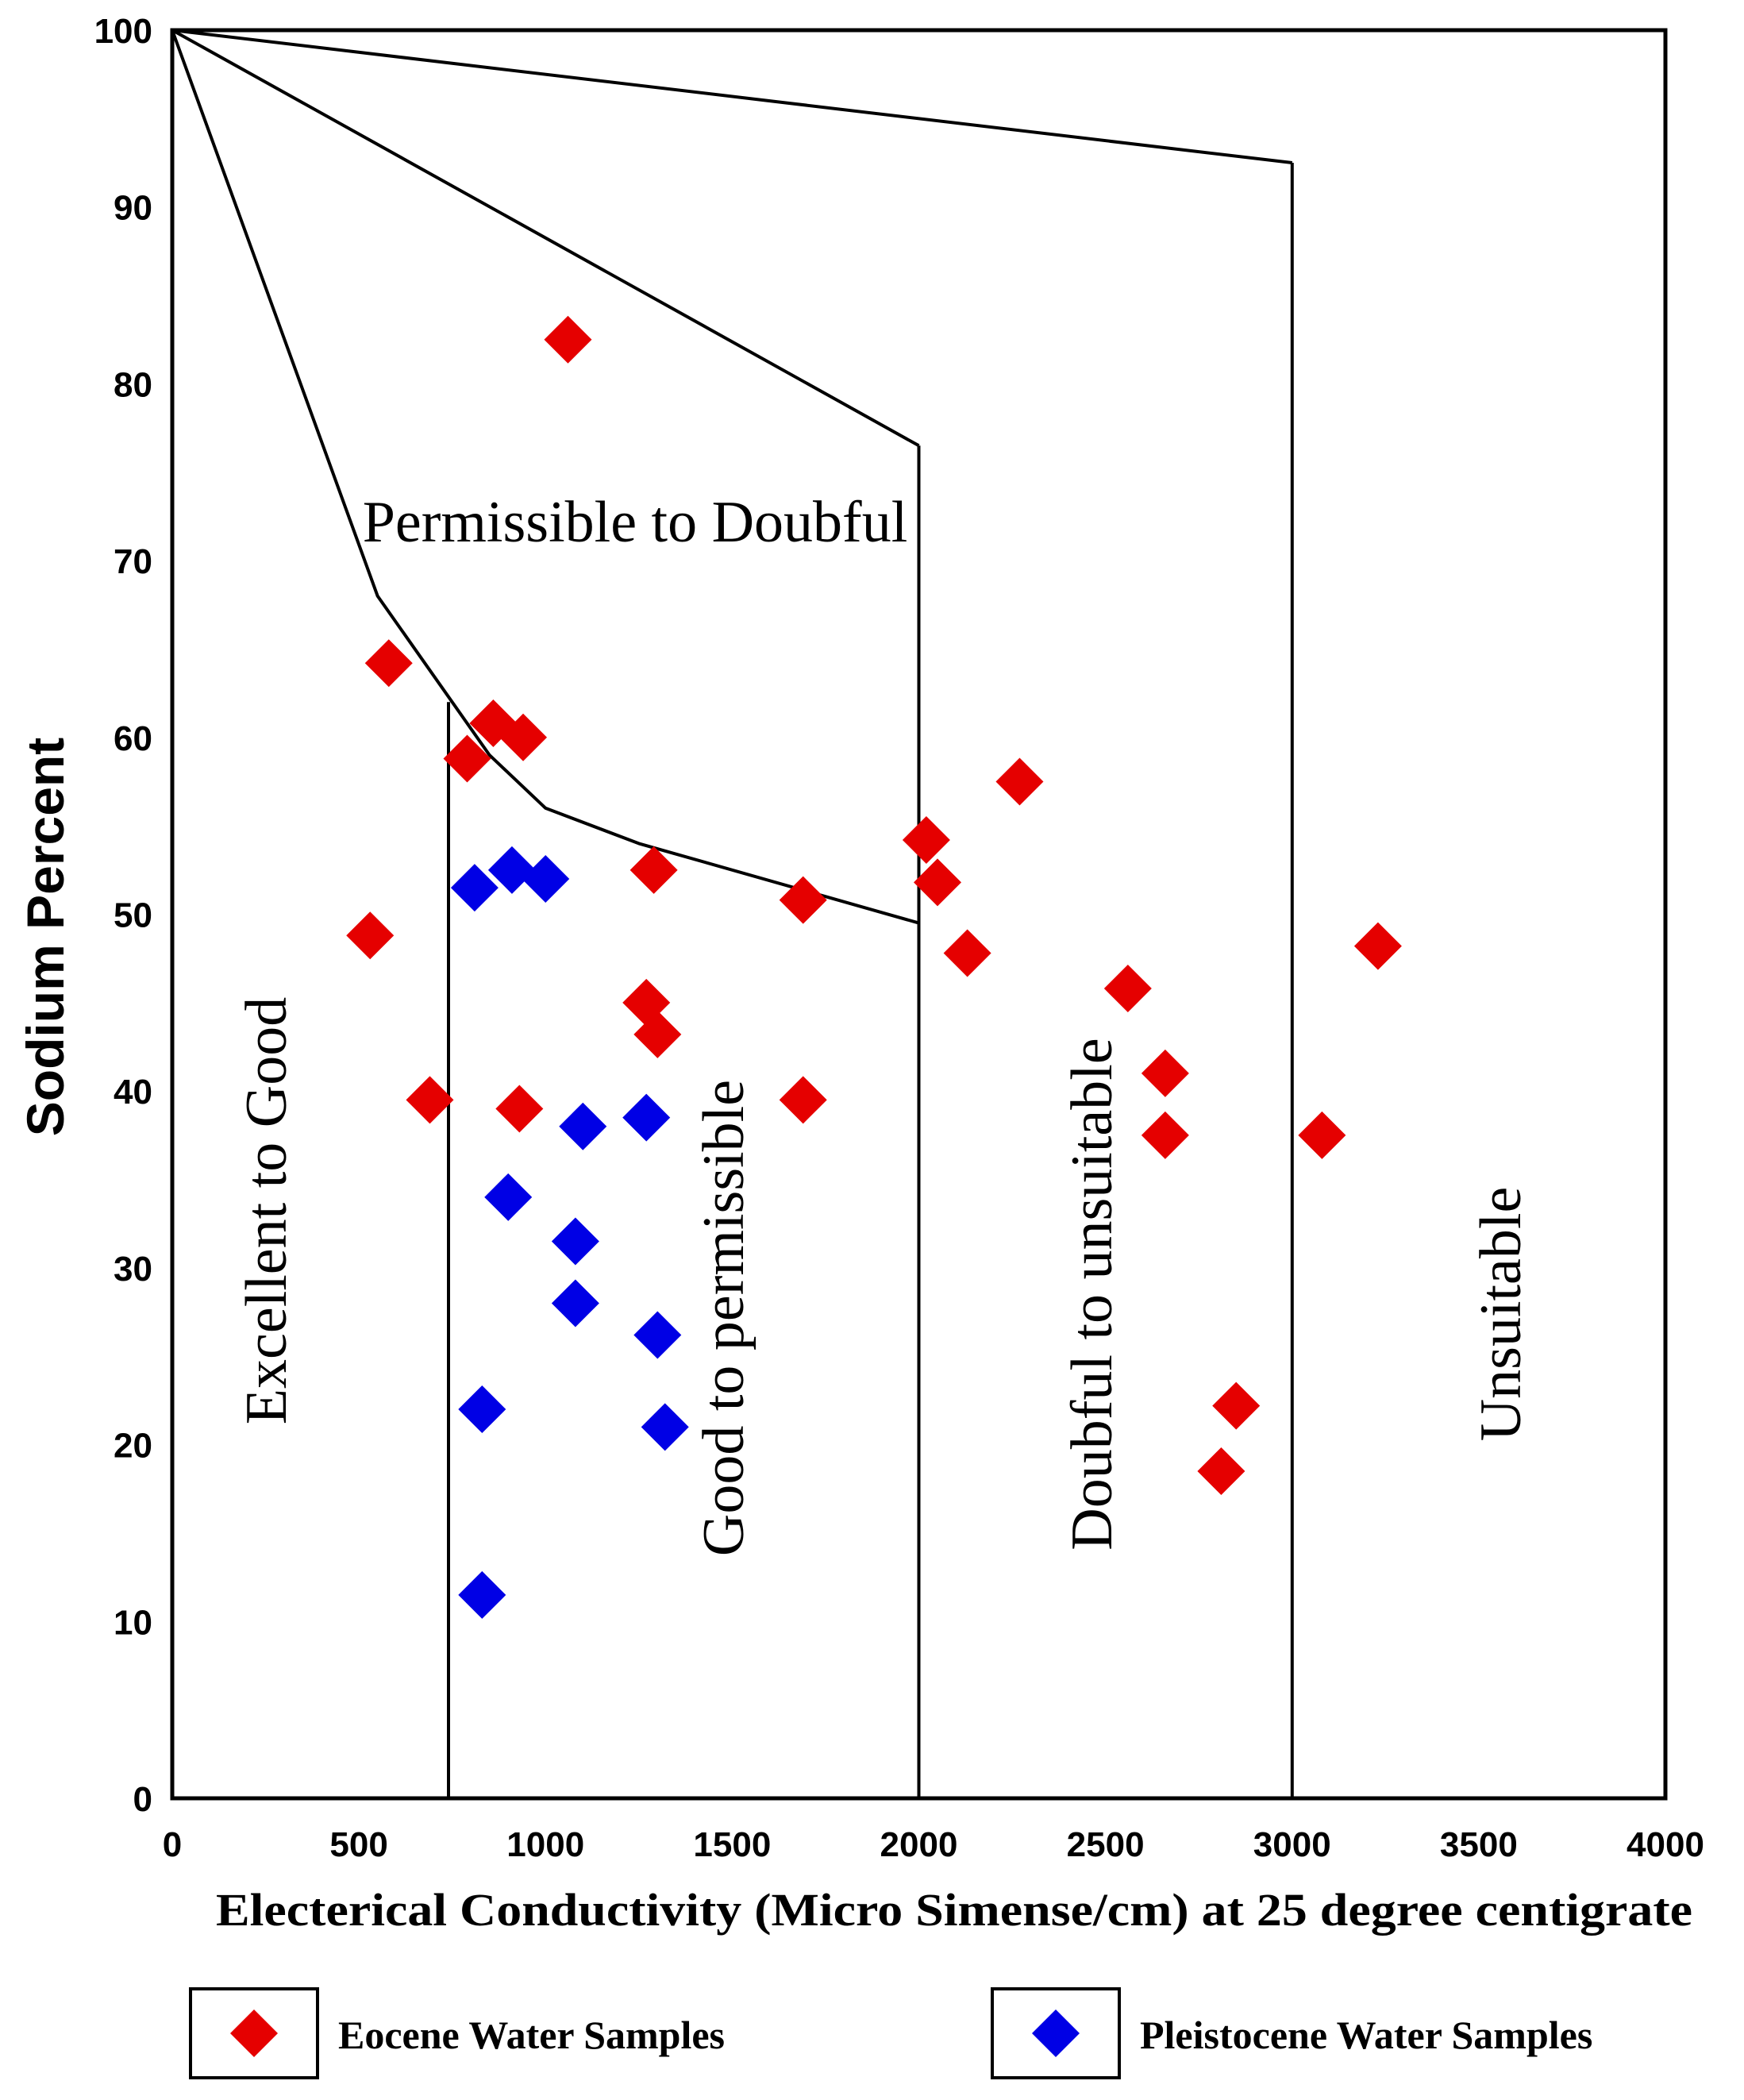 The width and height of the screenshot is (1744, 2100). Describe the element at coordinates (732, 1844) in the screenshot. I see `x-tick-label: 1500` at that location.